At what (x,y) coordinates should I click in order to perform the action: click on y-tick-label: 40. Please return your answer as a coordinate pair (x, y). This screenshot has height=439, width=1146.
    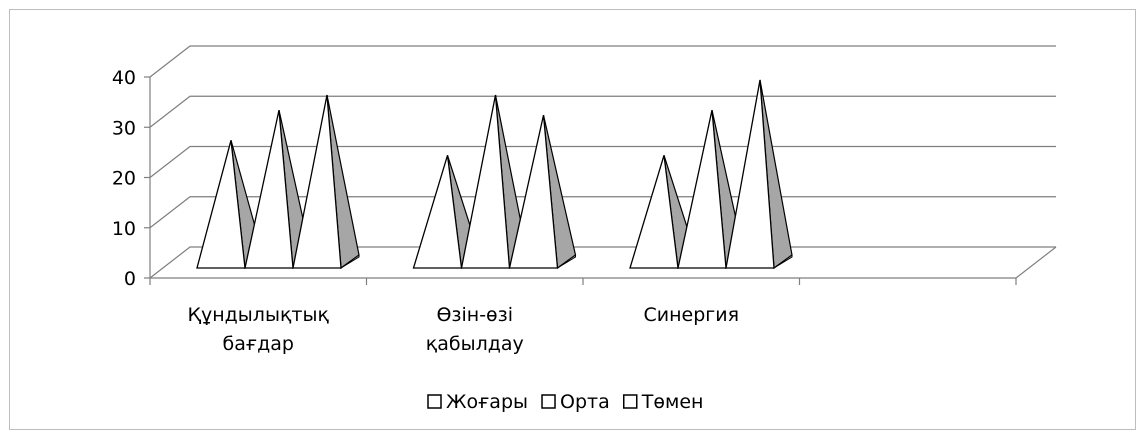
    Looking at the image, I should click on (124, 78).